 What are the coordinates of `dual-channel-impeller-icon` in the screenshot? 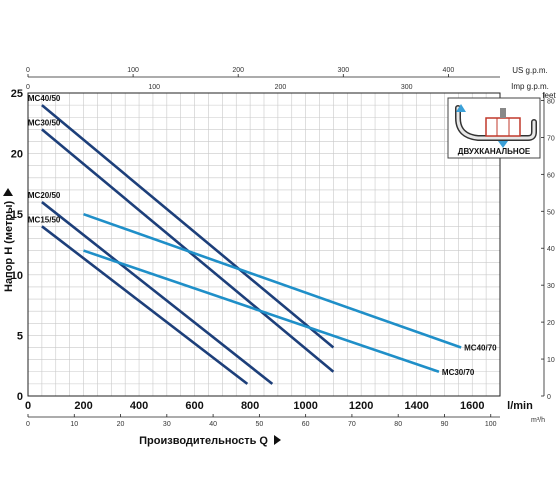 It's located at (496, 126).